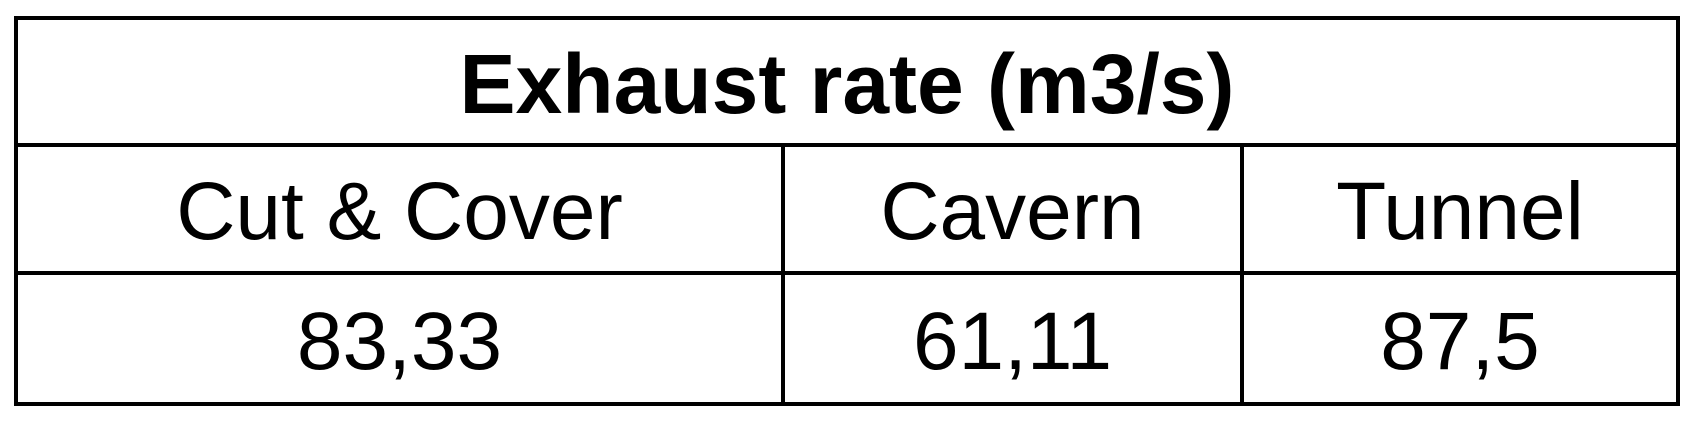 This screenshot has width=1691, height=429. Describe the element at coordinates (1014, 211) in the screenshot. I see `column-header-cavern: Cavern` at that location.